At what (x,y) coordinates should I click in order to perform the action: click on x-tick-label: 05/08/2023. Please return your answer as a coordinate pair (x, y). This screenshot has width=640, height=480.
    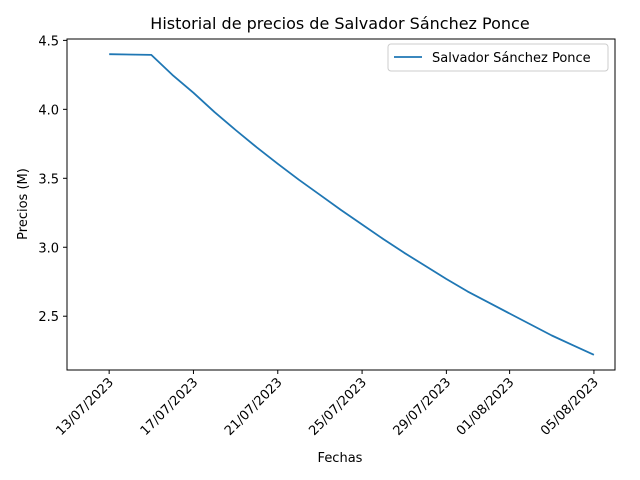
    Looking at the image, I should click on (570, 407).